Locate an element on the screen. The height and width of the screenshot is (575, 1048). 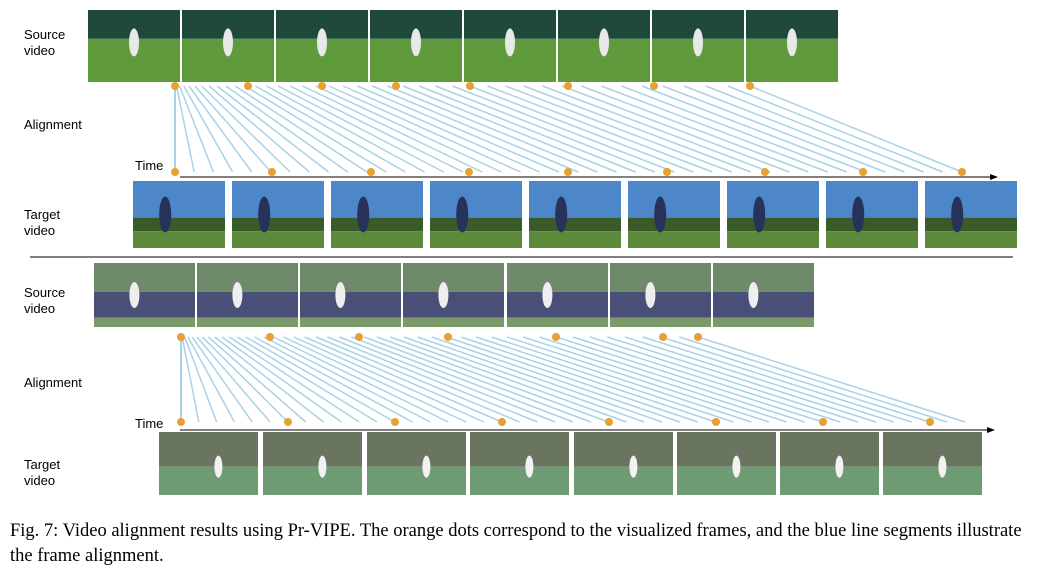
video-frame-trees is located at coordinates (773, 224).